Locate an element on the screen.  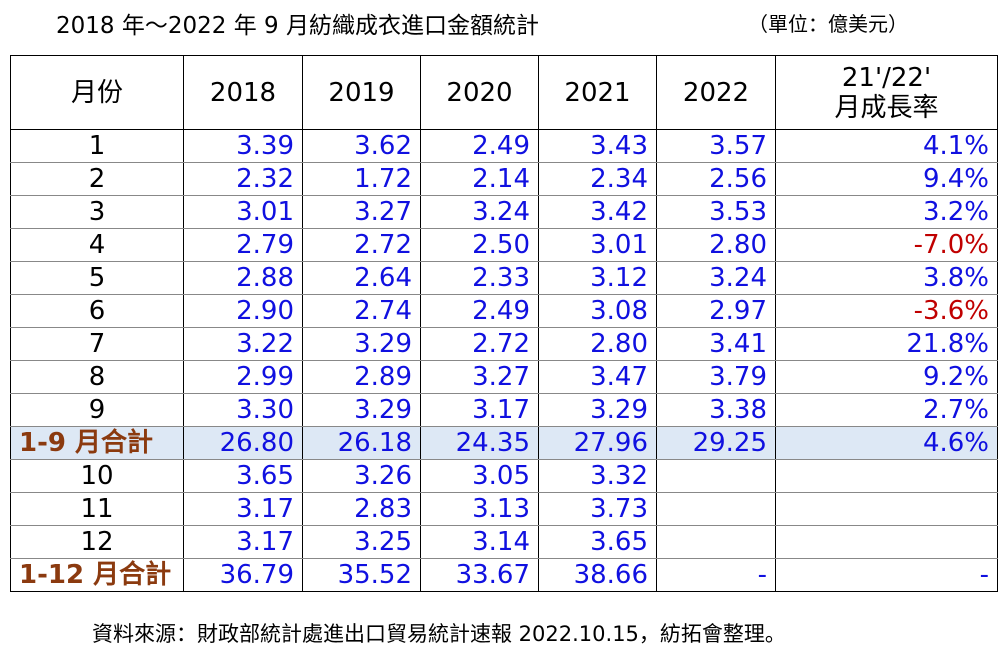
cell: 3.05 is located at coordinates (479, 476).